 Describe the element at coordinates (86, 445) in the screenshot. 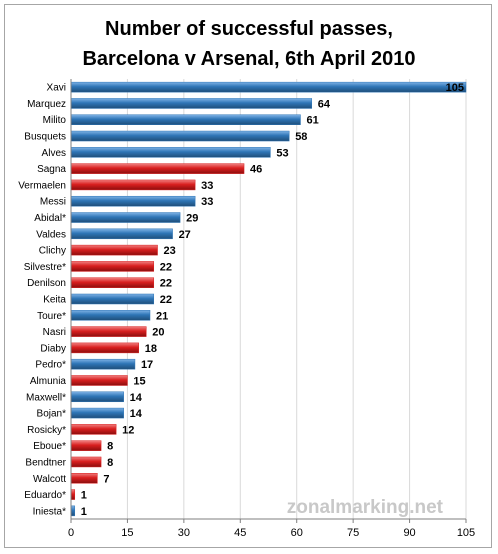

I see `bar-eboue` at that location.